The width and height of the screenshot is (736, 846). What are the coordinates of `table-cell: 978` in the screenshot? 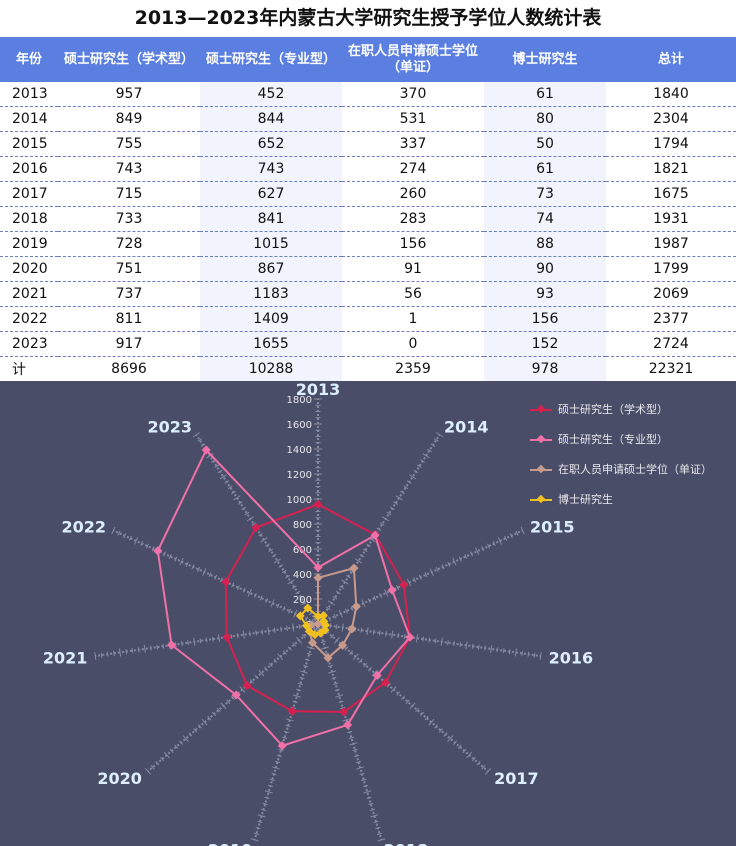 It's located at (545, 368).